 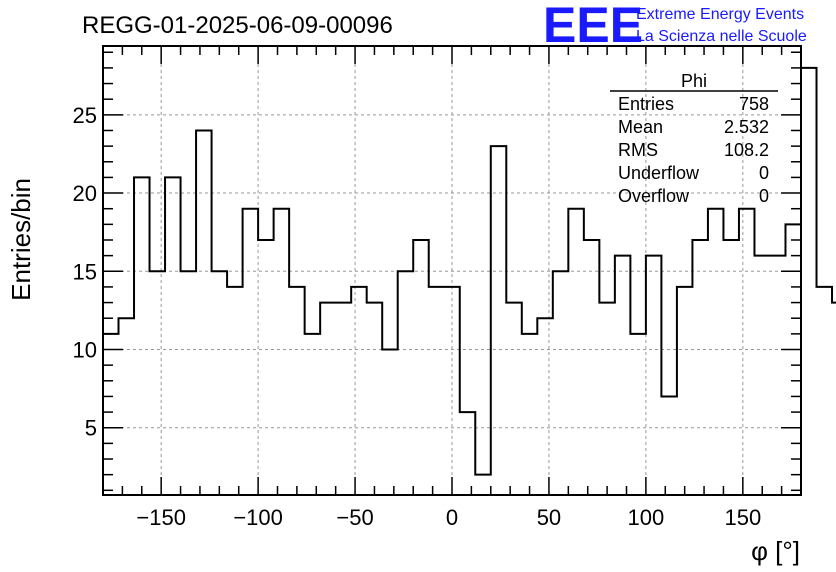 What do you see at coordinates (21, 239) in the screenshot?
I see `y-axis-label: Entries/bin` at bounding box center [21, 239].